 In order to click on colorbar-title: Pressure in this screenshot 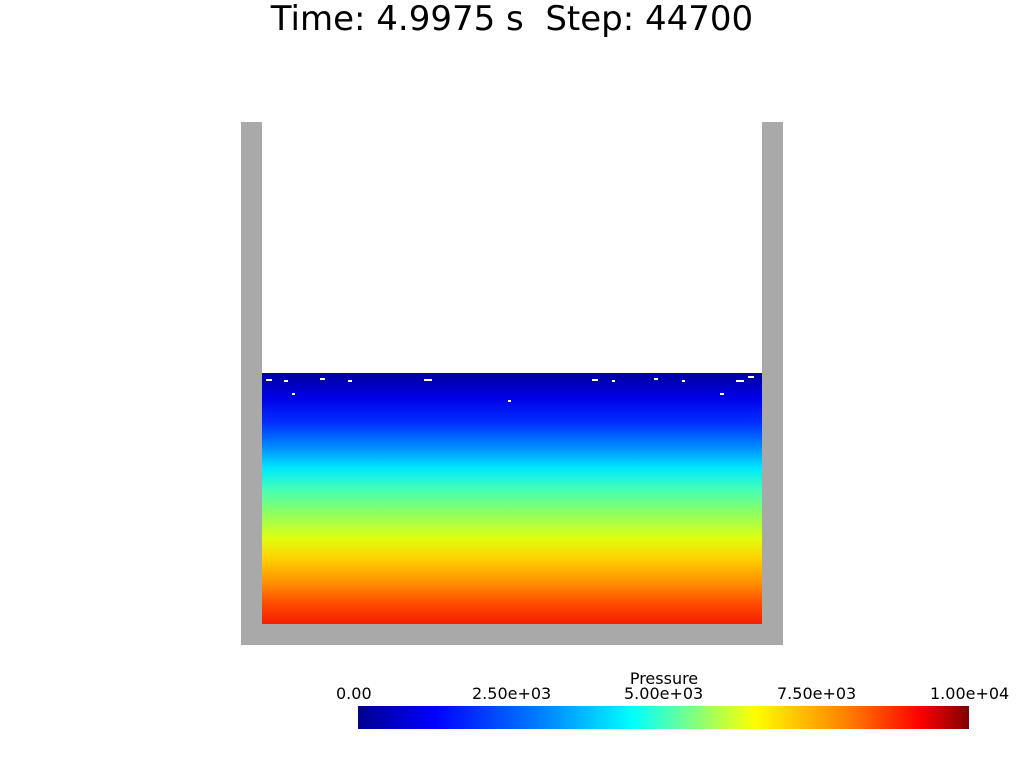, I will do `click(664, 678)`.